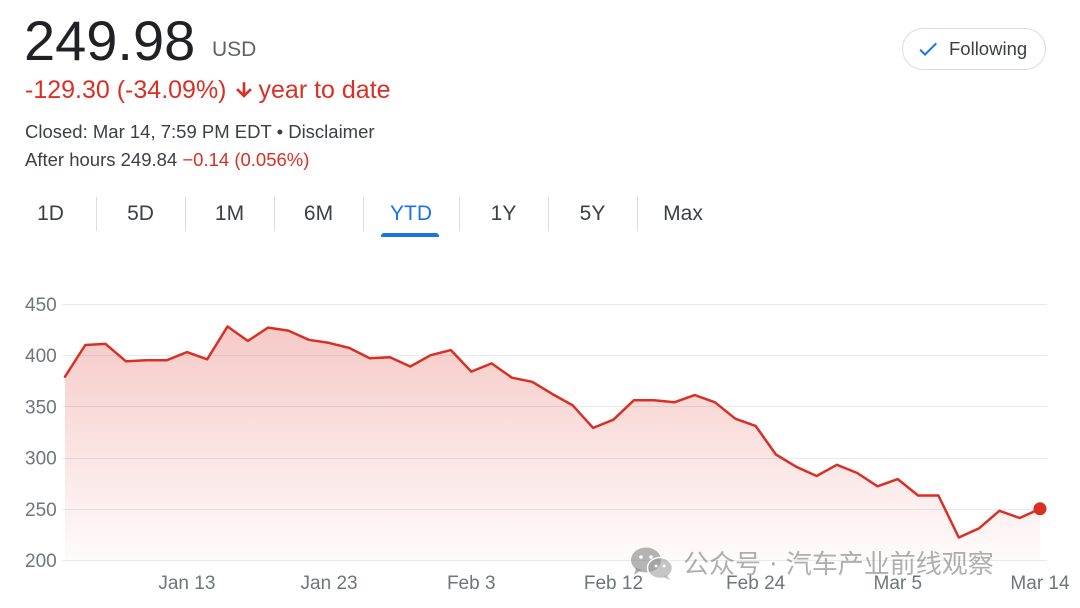 This screenshot has height=608, width=1080. Describe the element at coordinates (756, 583) in the screenshot. I see `x-tick-label: Feb 24` at that location.